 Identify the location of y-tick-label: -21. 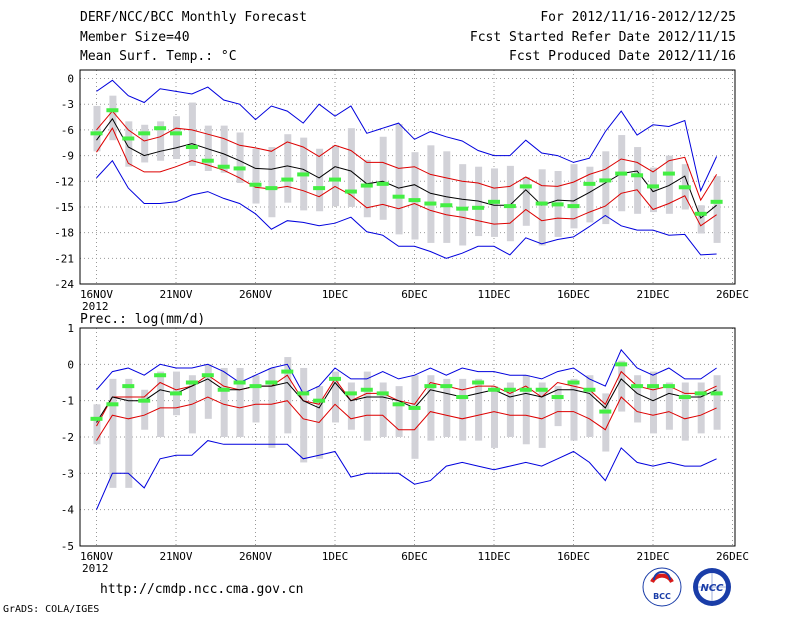
(64, 258).